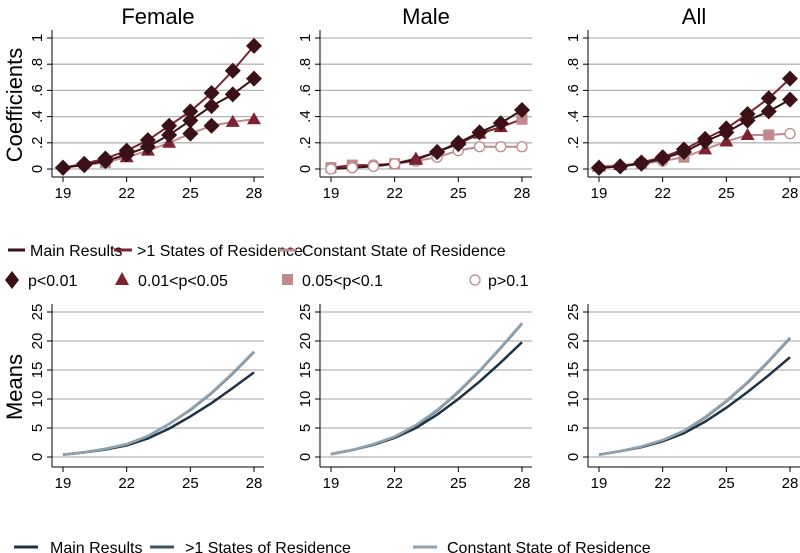 The width and height of the screenshot is (800, 553). I want to click on legend-bottom-multi: >1 States of Residence, so click(268, 546).